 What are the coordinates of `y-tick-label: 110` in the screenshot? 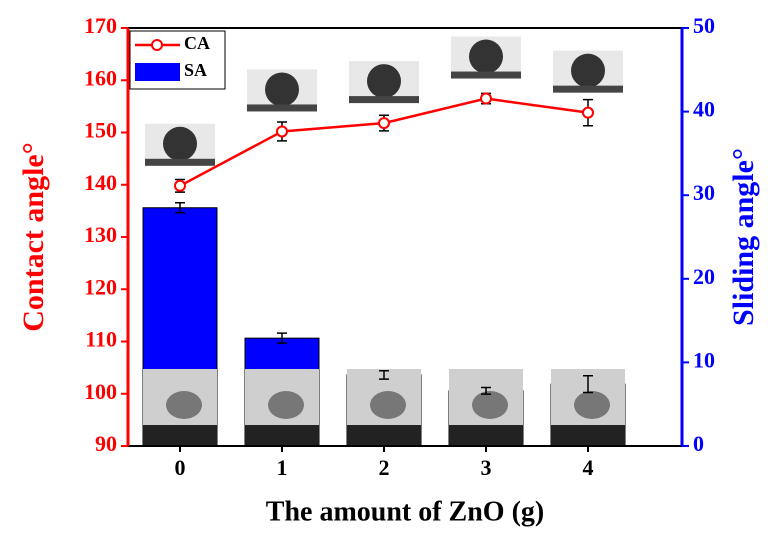 It's located at (101, 339).